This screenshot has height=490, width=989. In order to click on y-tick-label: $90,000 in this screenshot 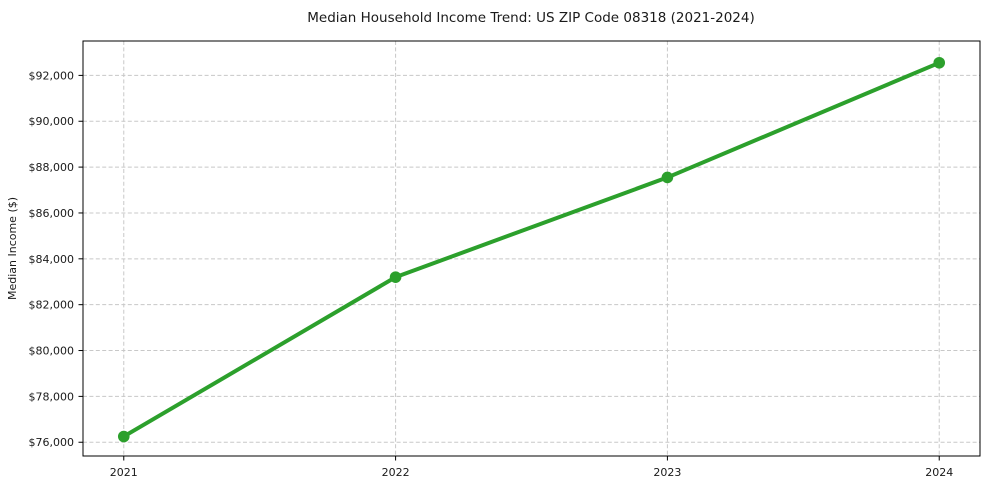, I will do `click(52, 121)`.